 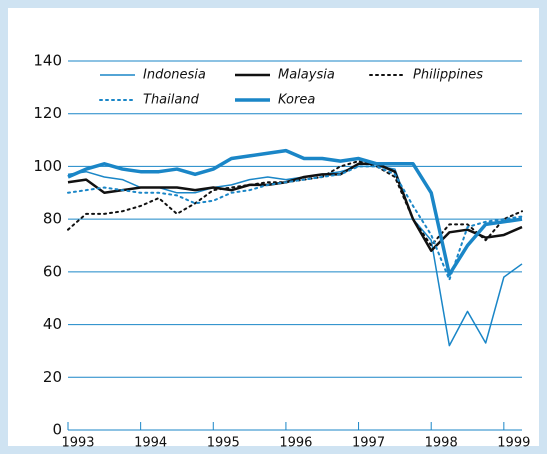 What do you see at coordinates (441, 443) in the screenshot?
I see `x-tick-label: 1998` at bounding box center [441, 443].